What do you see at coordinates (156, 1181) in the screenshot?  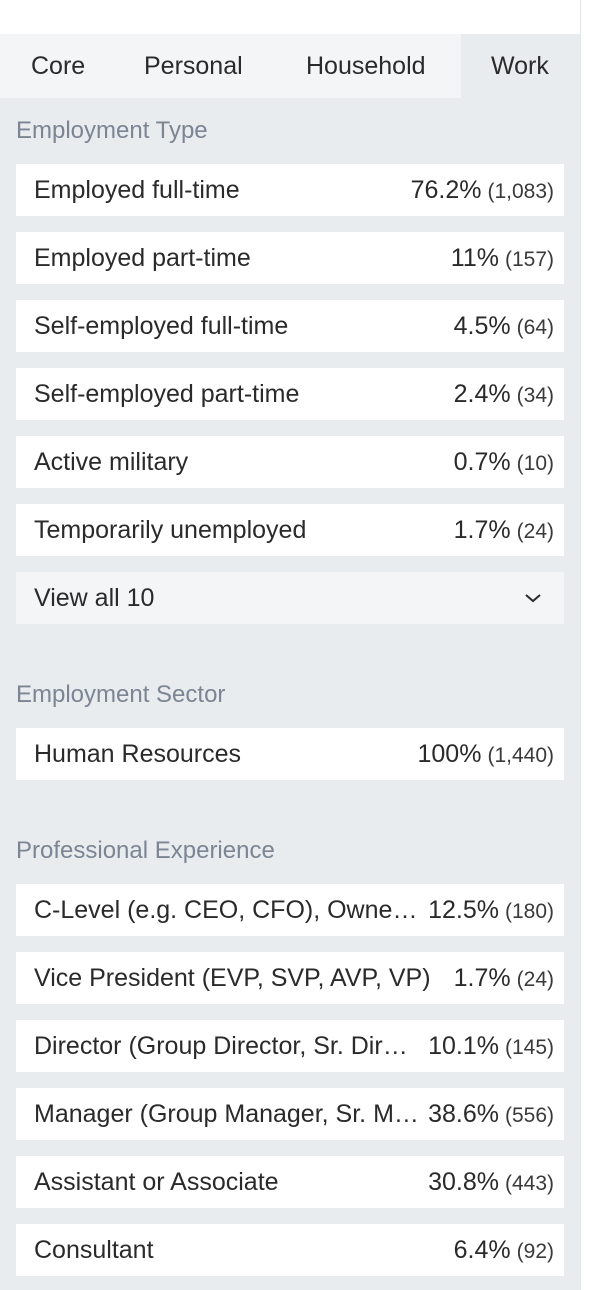 I see `row-label: Assistant or Associate` at bounding box center [156, 1181].